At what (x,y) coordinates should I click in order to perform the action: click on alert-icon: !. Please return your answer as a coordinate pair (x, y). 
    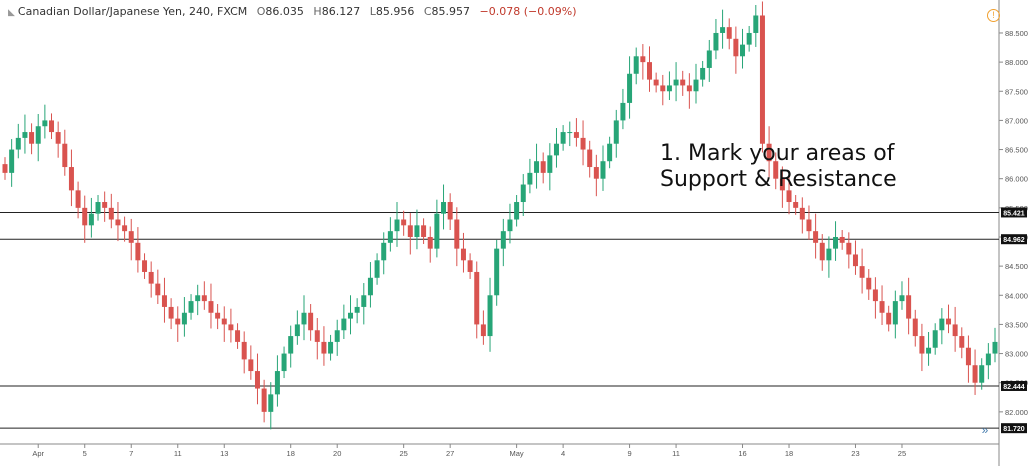
    Looking at the image, I should click on (993, 15).